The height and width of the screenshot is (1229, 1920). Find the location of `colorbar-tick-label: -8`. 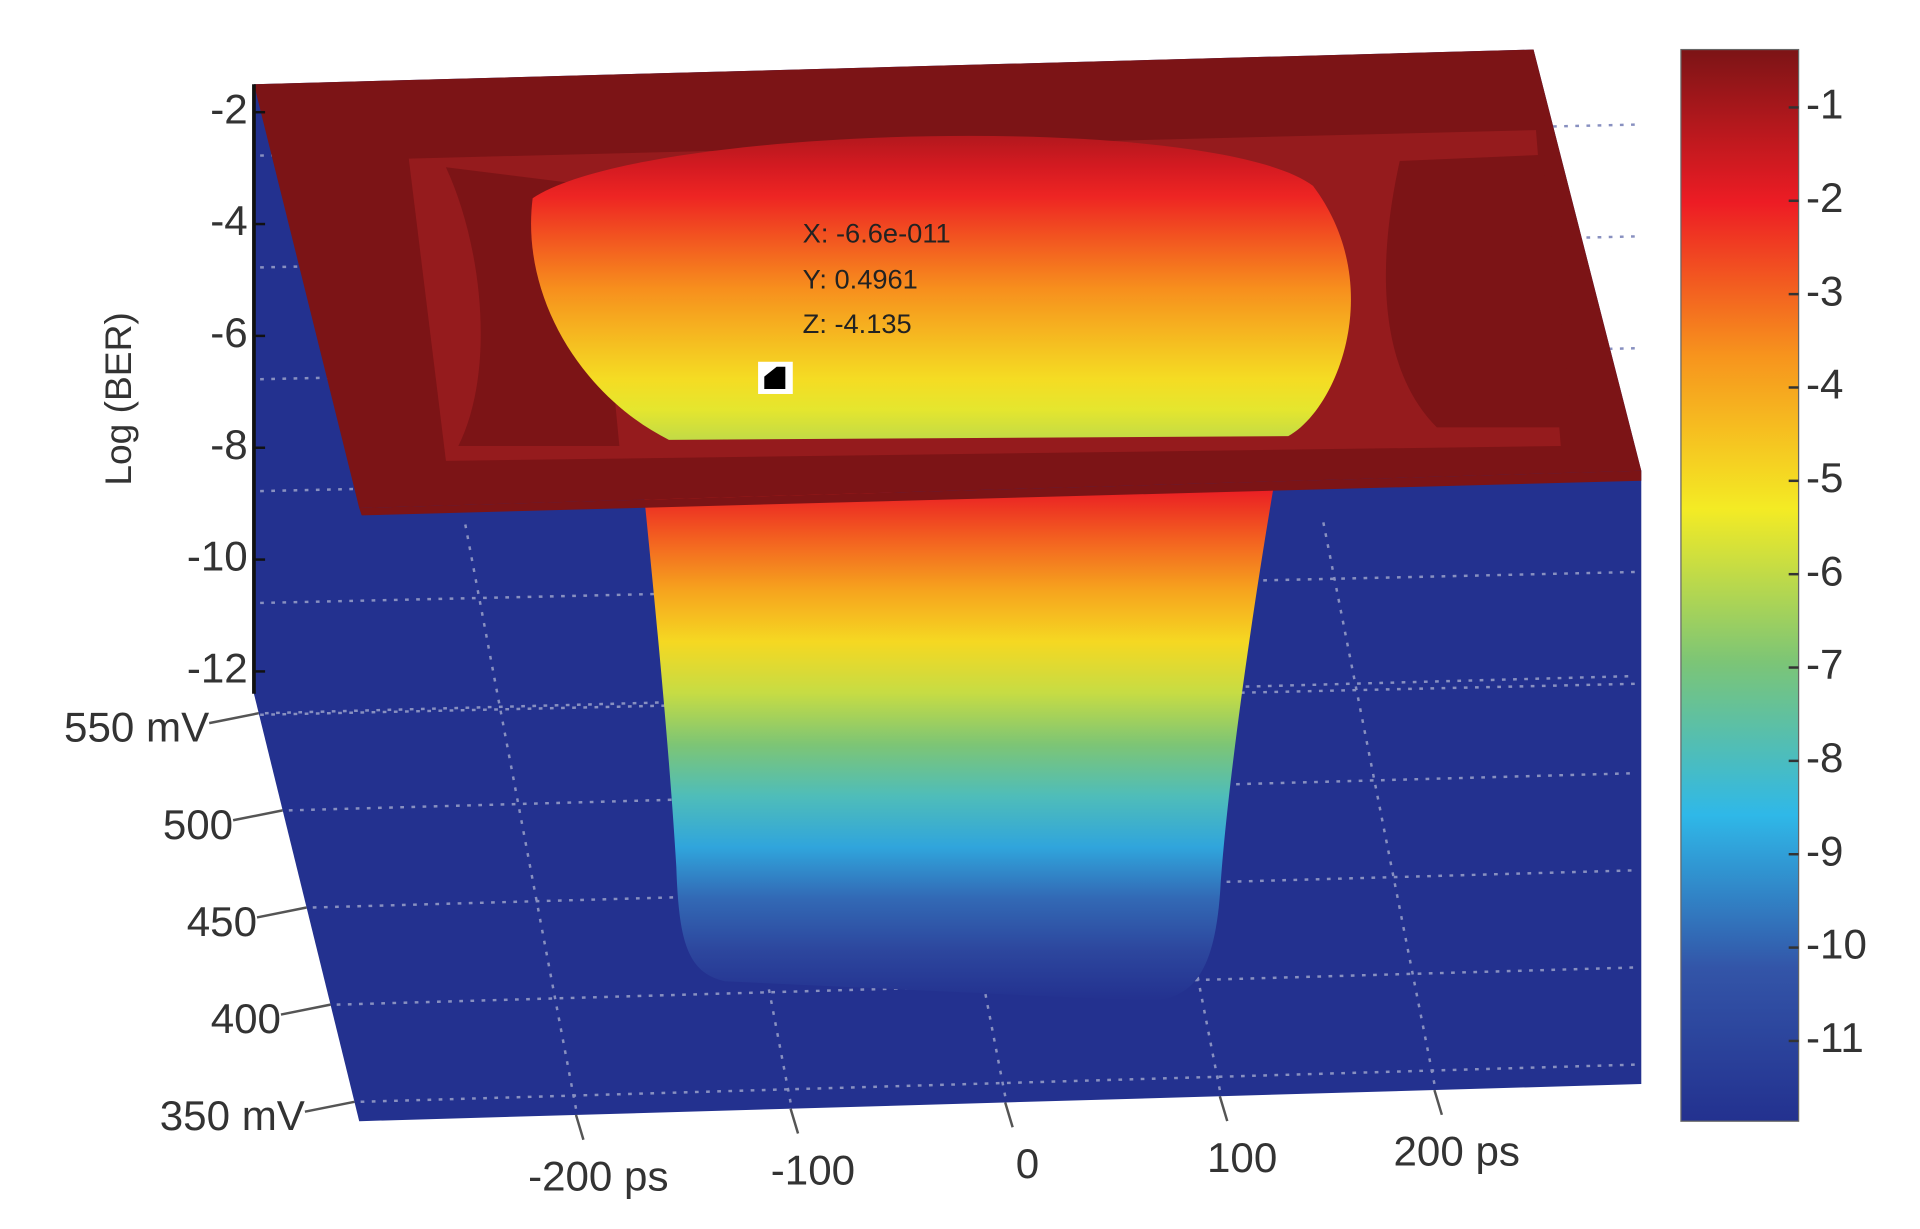

colorbar-tick-label: -8 is located at coordinates (1824, 757).